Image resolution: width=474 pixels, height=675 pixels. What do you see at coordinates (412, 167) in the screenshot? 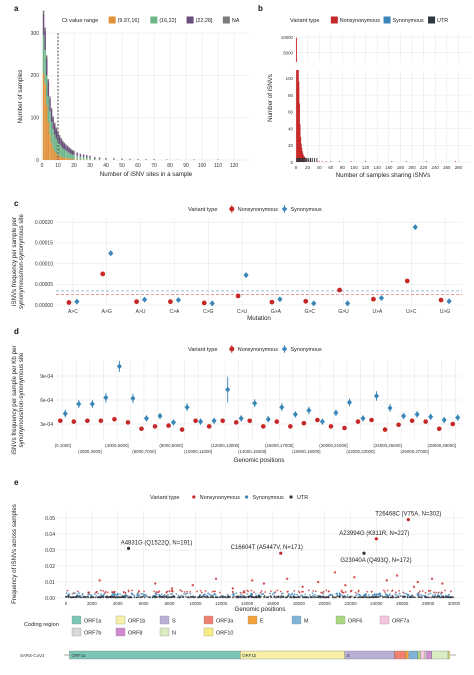
I see `x-tick-label: 200` at bounding box center [412, 167].